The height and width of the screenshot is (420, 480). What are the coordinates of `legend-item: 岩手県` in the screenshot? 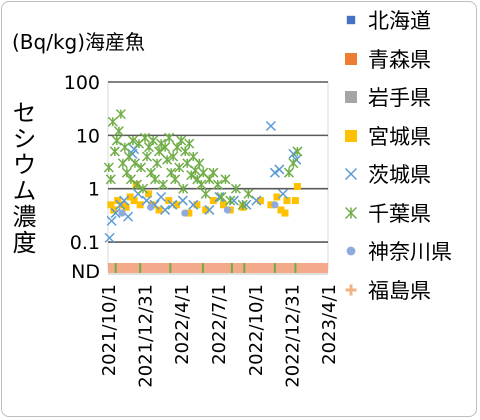 It's located at (387, 97).